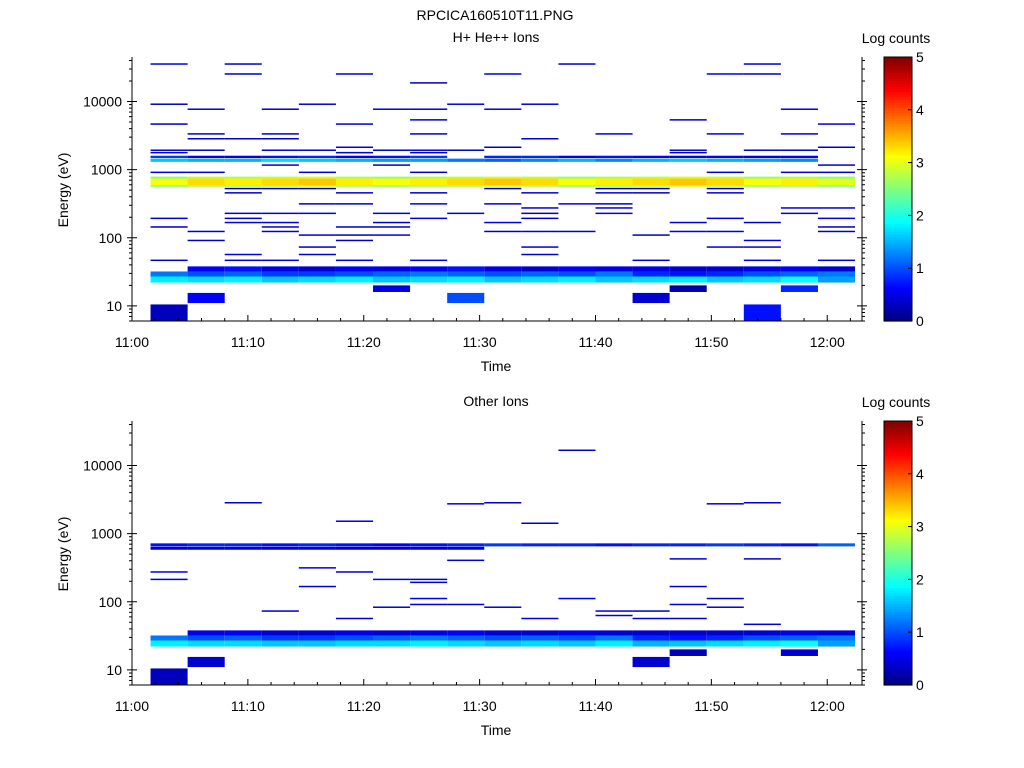  I want to click on colorbar-label: Log counts, so click(896, 402).